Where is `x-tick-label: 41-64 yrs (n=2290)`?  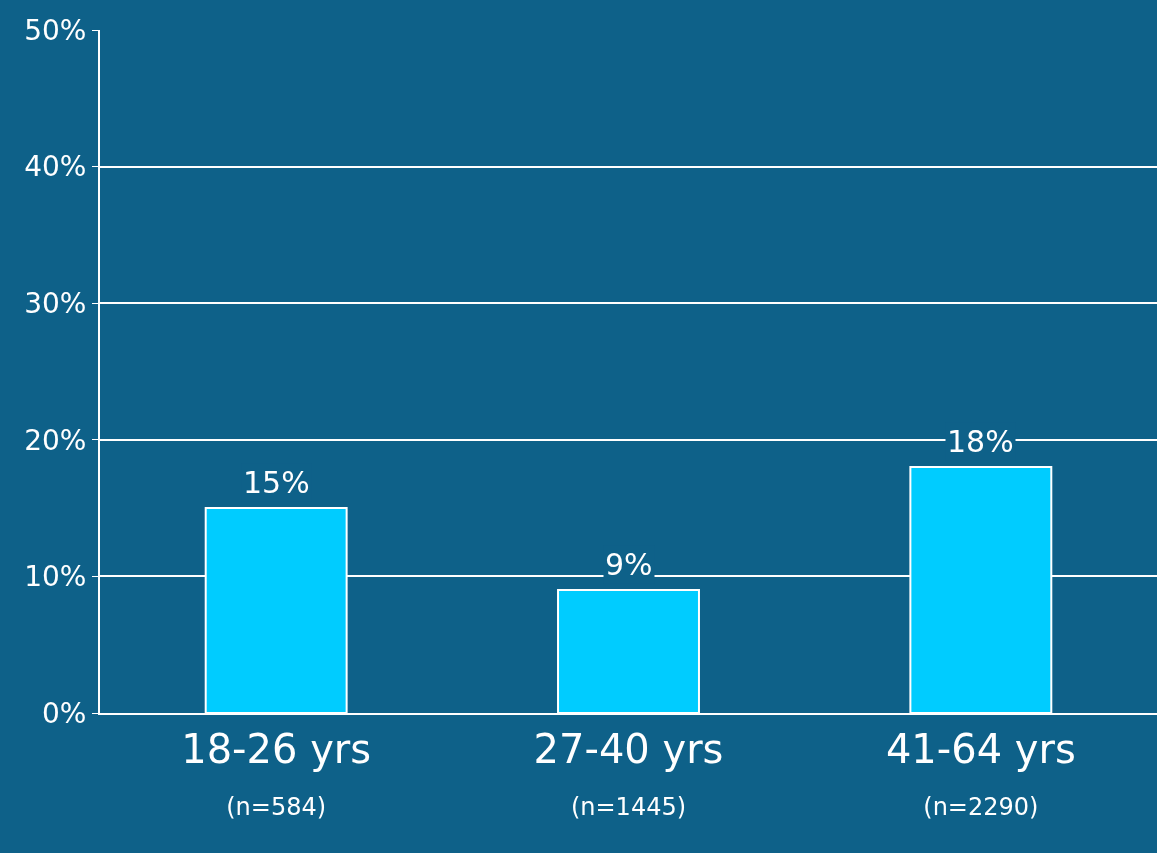
x-tick-label: 41-64 yrs (n=2290) is located at coordinates (980, 773).